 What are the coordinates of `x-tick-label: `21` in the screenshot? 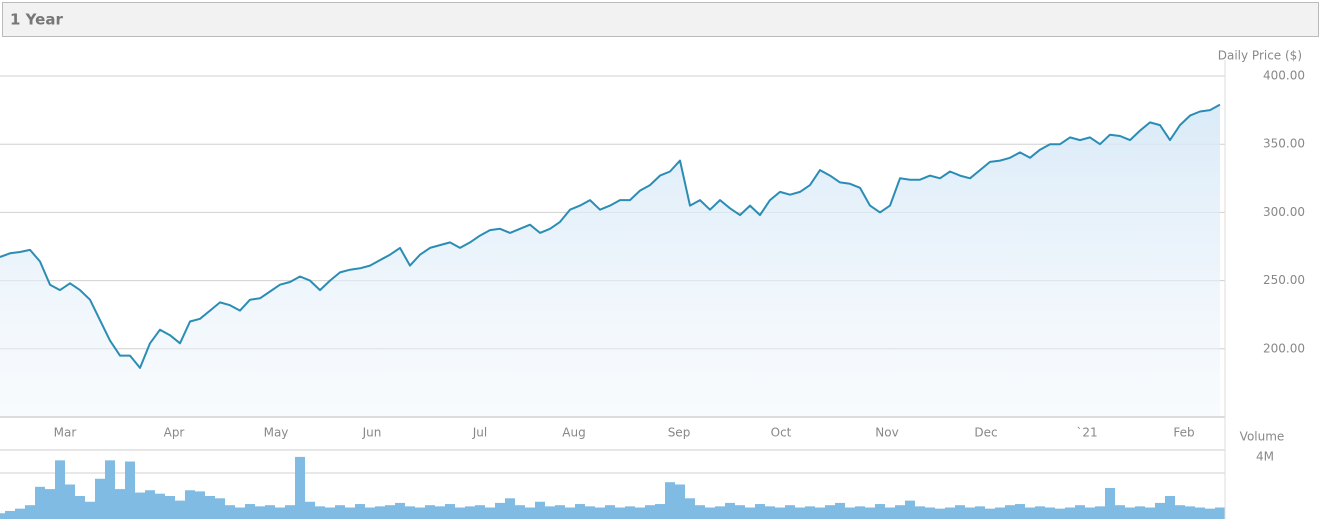 It's located at (1086, 433).